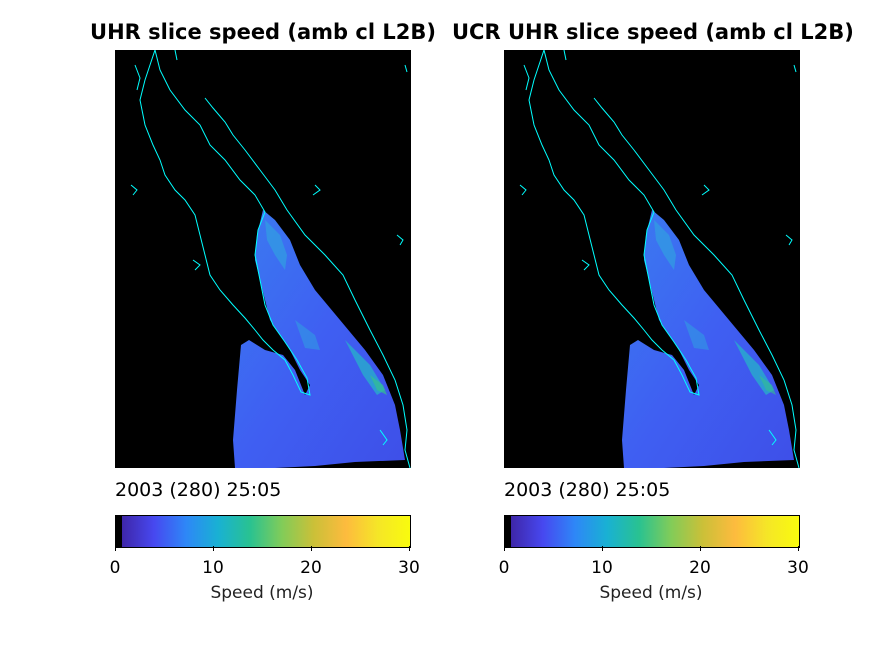  Describe the element at coordinates (700, 568) in the screenshot. I see `right-ticklabel: 20` at that location.